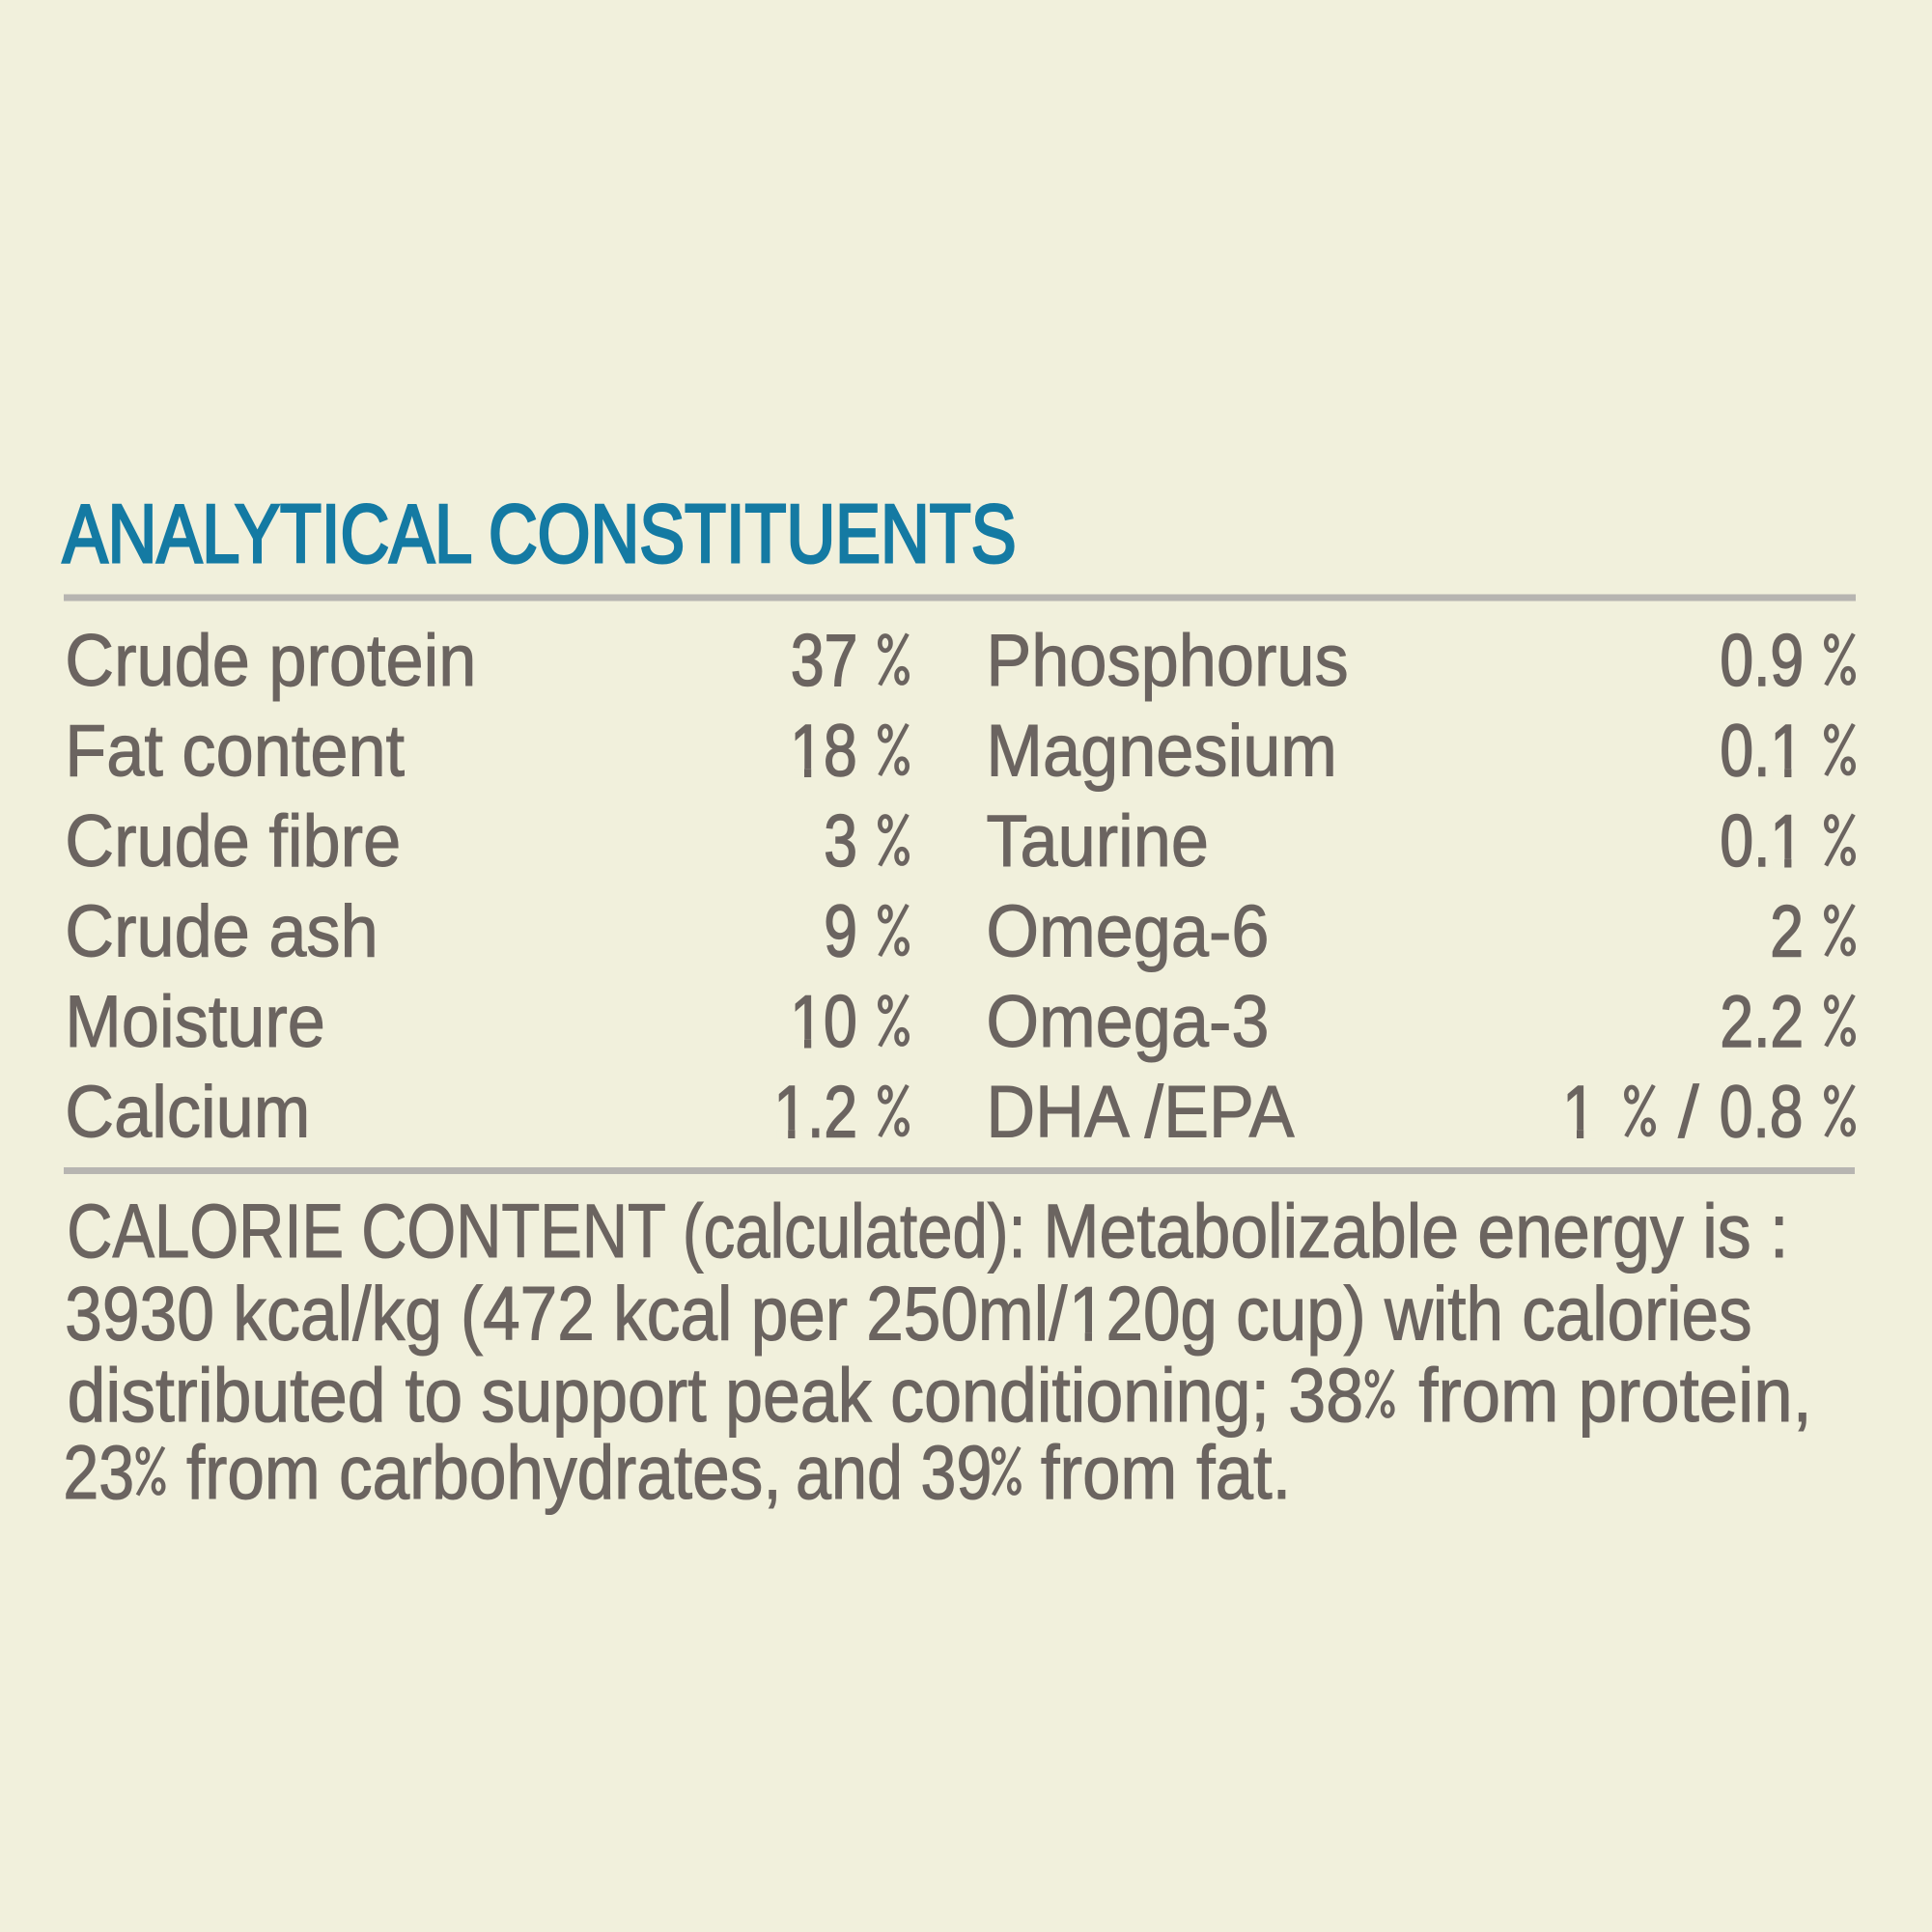 Image resolution: width=1932 pixels, height=1932 pixels. Describe the element at coordinates (188, 1113) in the screenshot. I see `svg-text: Calcium` at that location.